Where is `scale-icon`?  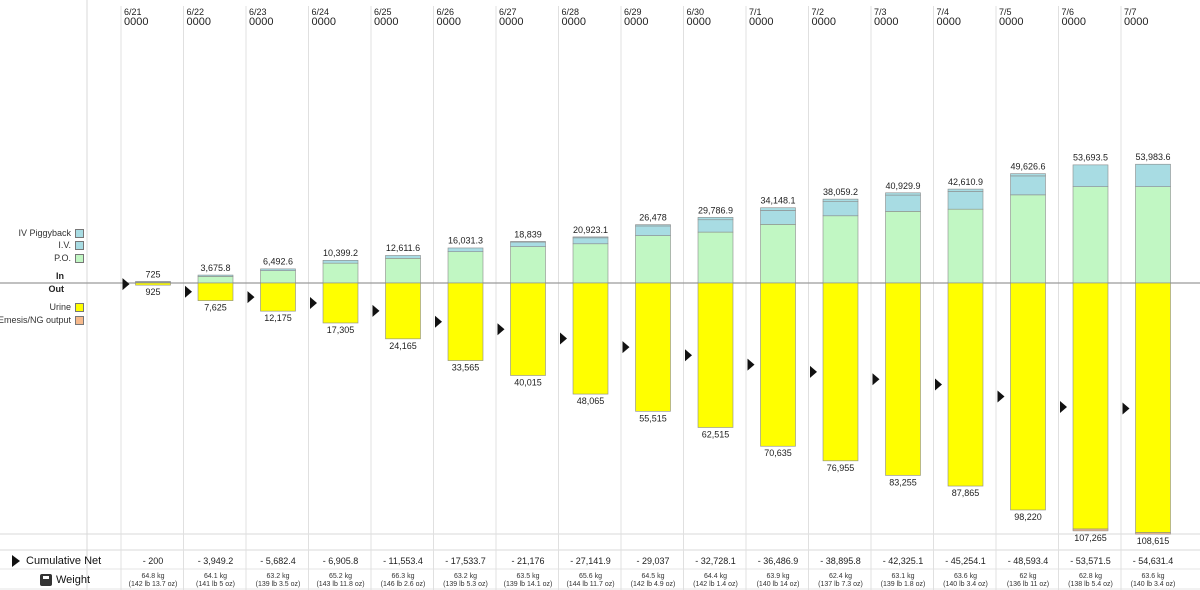 scale-icon is located at coordinates (46, 580).